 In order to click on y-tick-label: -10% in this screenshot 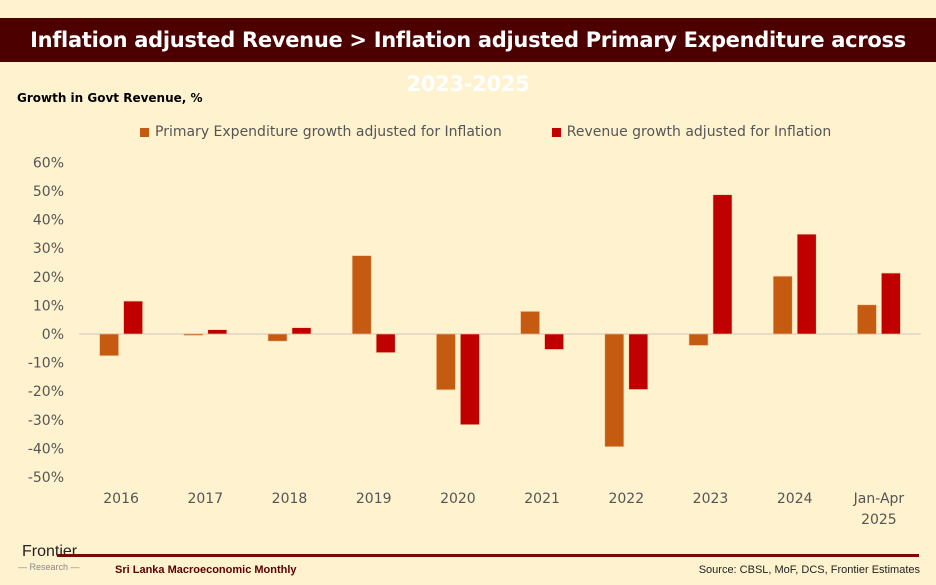, I will do `click(46, 364)`.